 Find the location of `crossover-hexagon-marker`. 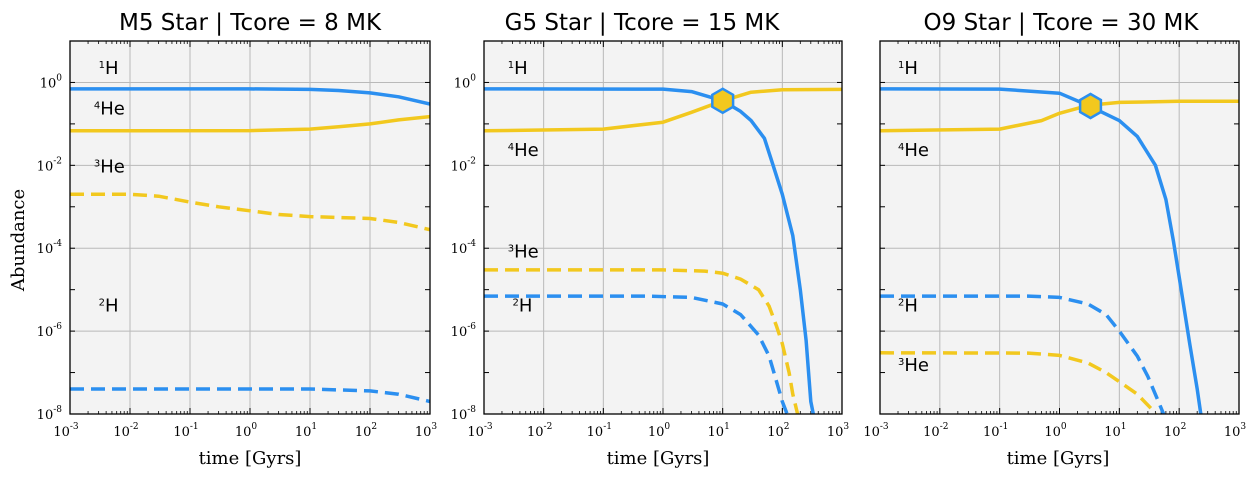

crossover-hexagon-marker is located at coordinates (723, 101).